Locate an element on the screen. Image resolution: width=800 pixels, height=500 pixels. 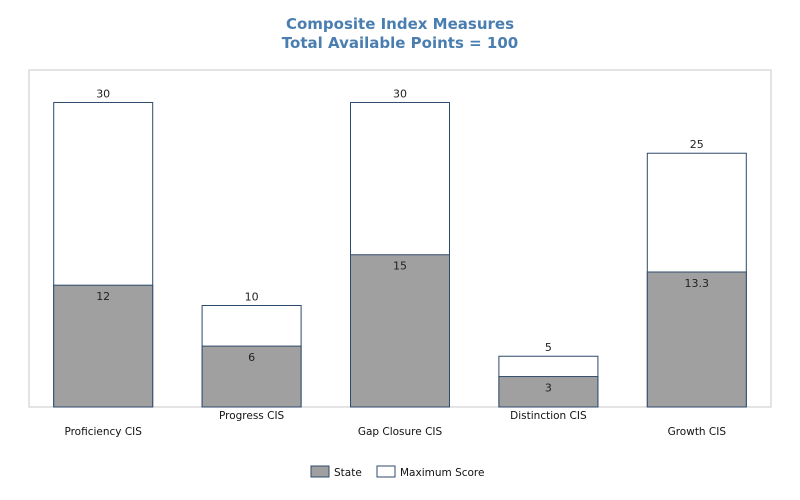
data-label-max-gap-closure-cis: 30 is located at coordinates (400, 93).